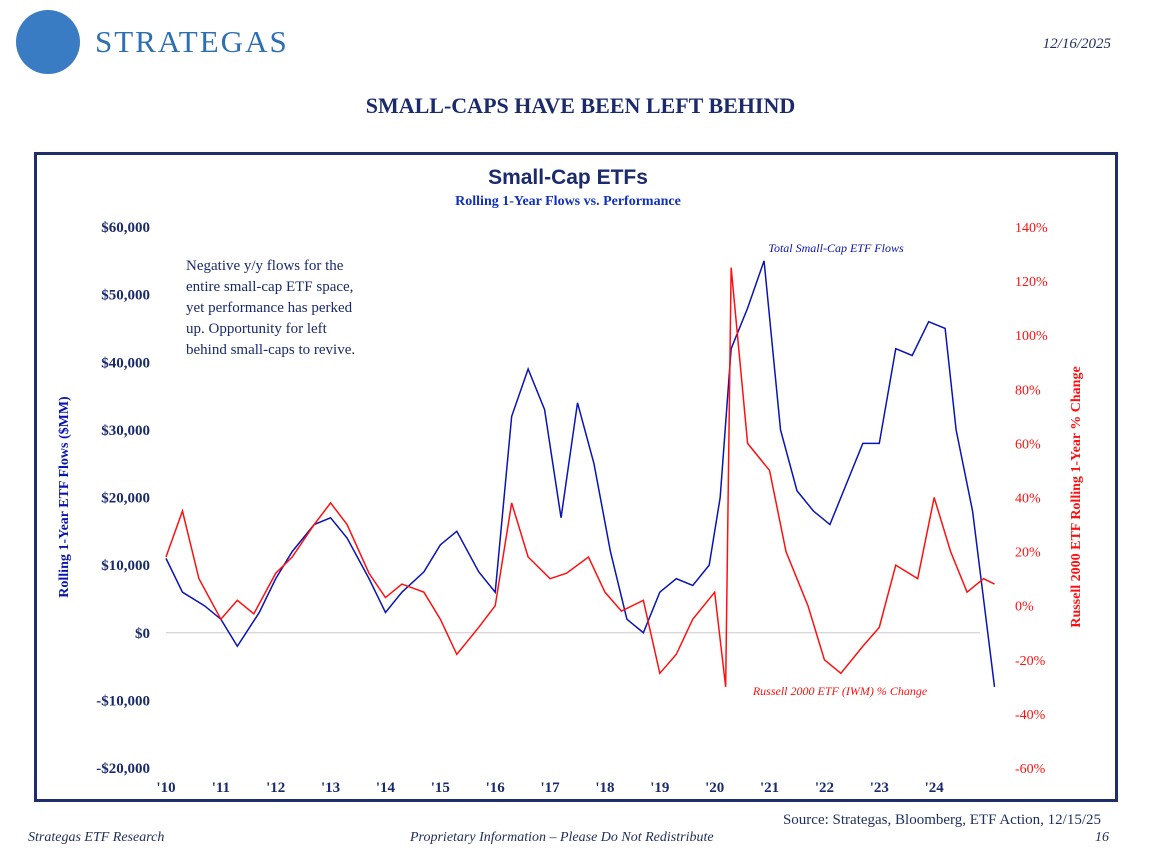  Describe the element at coordinates (1024, 607) in the screenshot. I see `y2-tick-label: 0%` at that location.